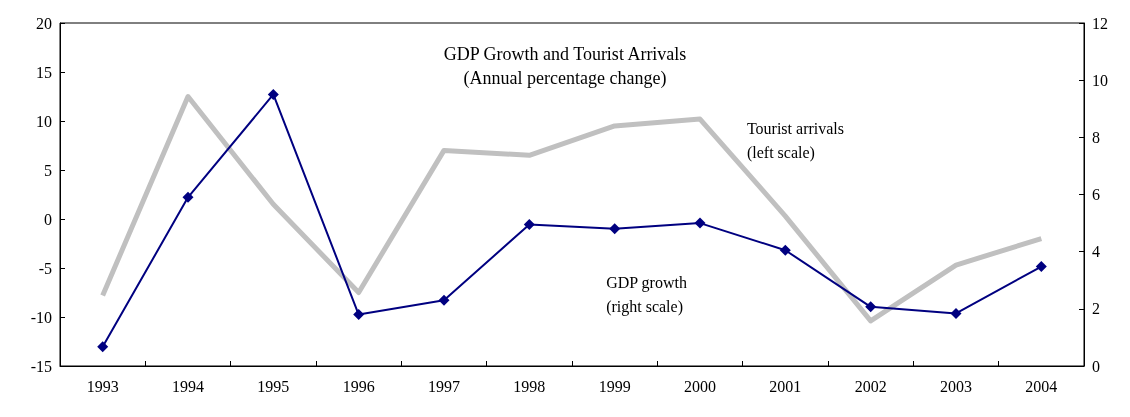  I want to click on x-tick-label: 1993, so click(102, 386).